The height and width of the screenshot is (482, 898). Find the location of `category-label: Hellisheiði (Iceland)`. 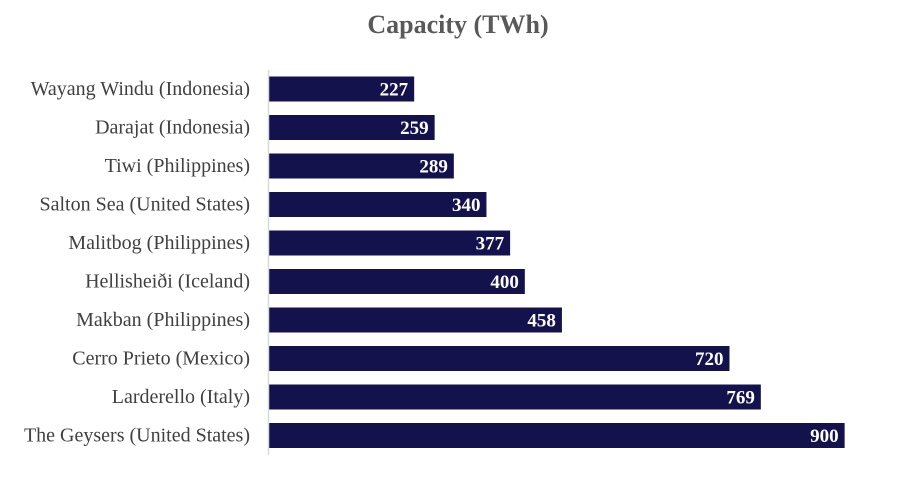

category-label: Hellisheiði (Iceland) is located at coordinates (167, 282).